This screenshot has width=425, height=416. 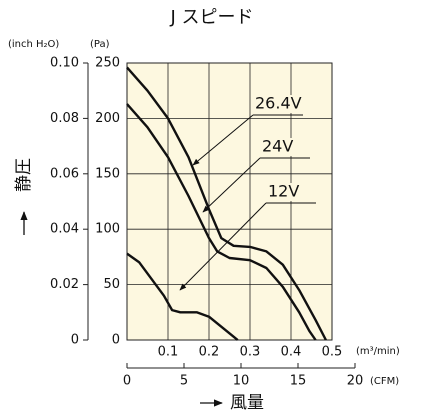 What do you see at coordinates (64, 284) in the screenshot?
I see `y2-tick-label: 0.02` at bounding box center [64, 284].